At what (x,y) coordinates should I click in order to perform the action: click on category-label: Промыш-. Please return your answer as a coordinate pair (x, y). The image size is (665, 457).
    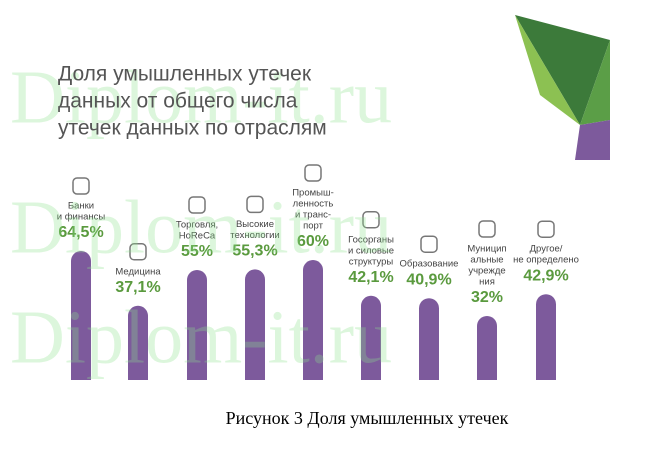
    Looking at the image, I should click on (313, 193).